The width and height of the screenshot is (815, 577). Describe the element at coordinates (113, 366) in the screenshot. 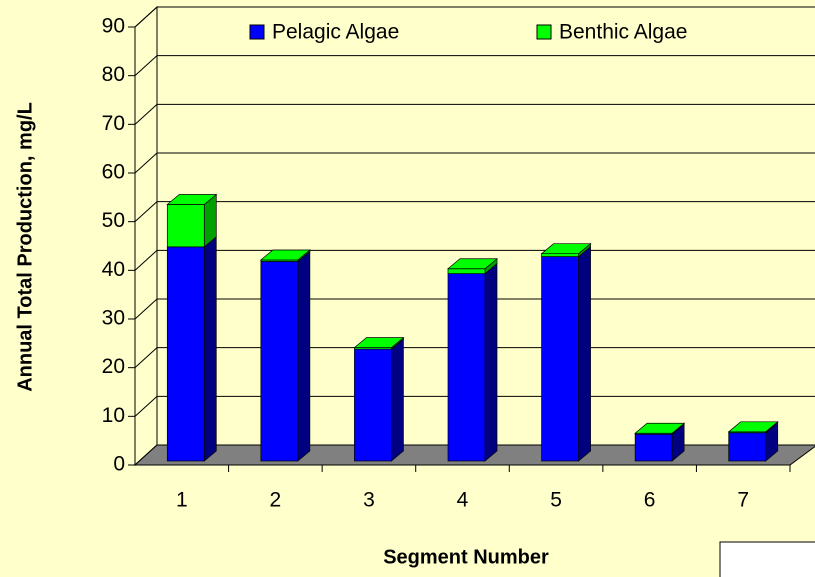

I see `y-tick-label: 20` at that location.